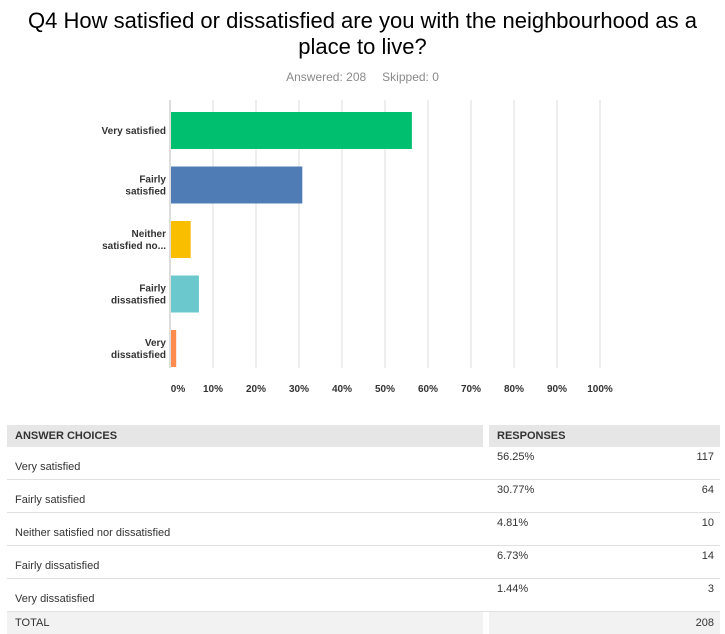  Describe the element at coordinates (256, 389) in the screenshot. I see `tick-label: 20%` at that location.